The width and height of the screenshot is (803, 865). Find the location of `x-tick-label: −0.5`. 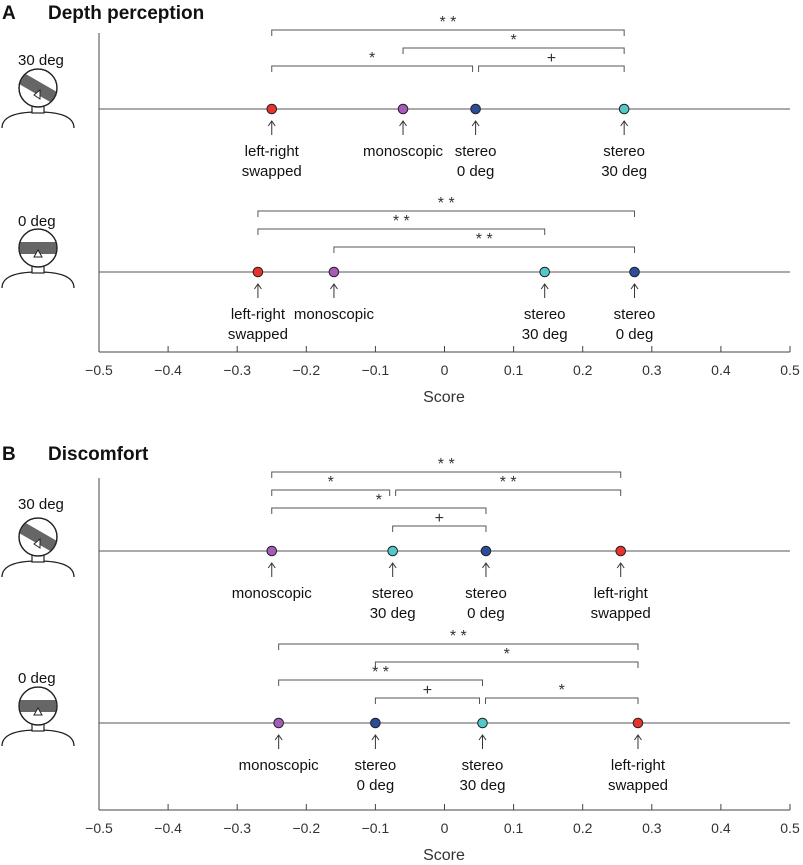

x-tick-label: −0.5 is located at coordinates (99, 828).